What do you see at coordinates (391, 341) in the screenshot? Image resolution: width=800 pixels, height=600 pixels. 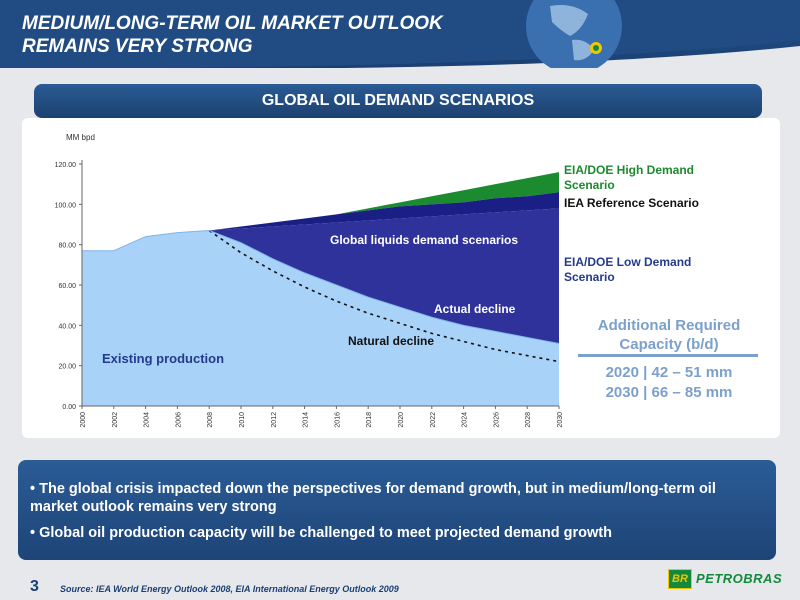 I see `label-natural-decline: Natural decline` at bounding box center [391, 341].